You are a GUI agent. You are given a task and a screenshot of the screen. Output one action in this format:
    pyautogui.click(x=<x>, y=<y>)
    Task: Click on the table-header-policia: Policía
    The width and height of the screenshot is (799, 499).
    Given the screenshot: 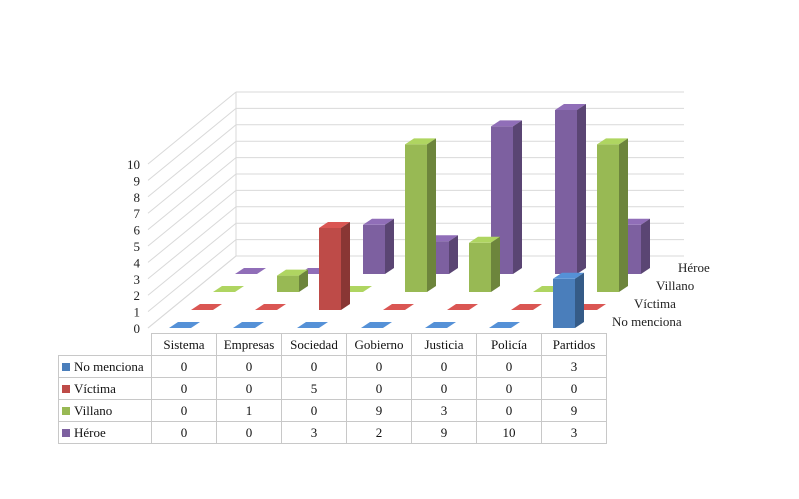 What is the action you would take?
    pyautogui.click(x=509, y=344)
    